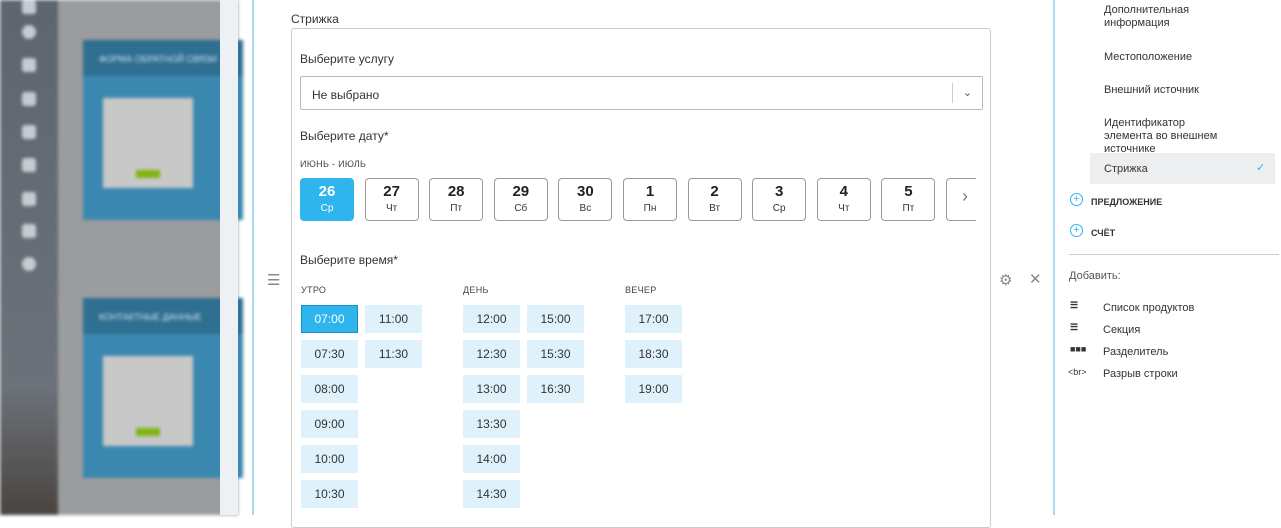 This screenshot has width=1281, height=528. What do you see at coordinates (391, 191) in the screenshot?
I see `day-number: 27` at bounding box center [391, 191].